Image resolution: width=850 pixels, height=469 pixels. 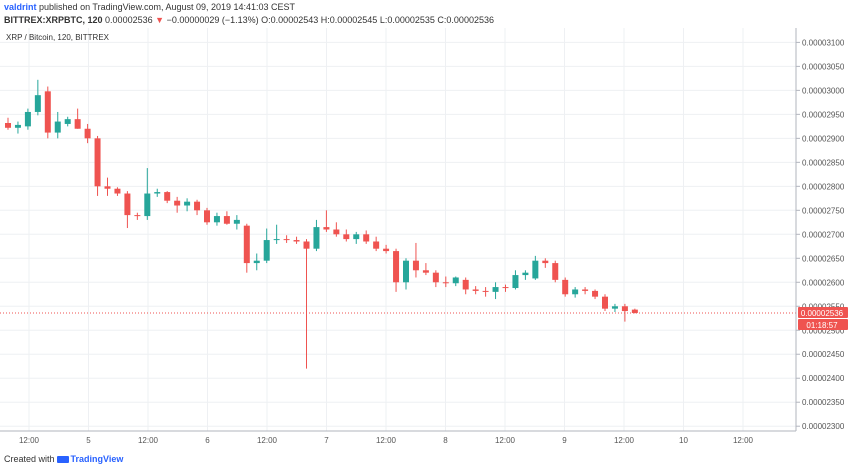 What do you see at coordinates (823, 186) in the screenshot?
I see `y-tick-label: 0.00002800` at bounding box center [823, 186].